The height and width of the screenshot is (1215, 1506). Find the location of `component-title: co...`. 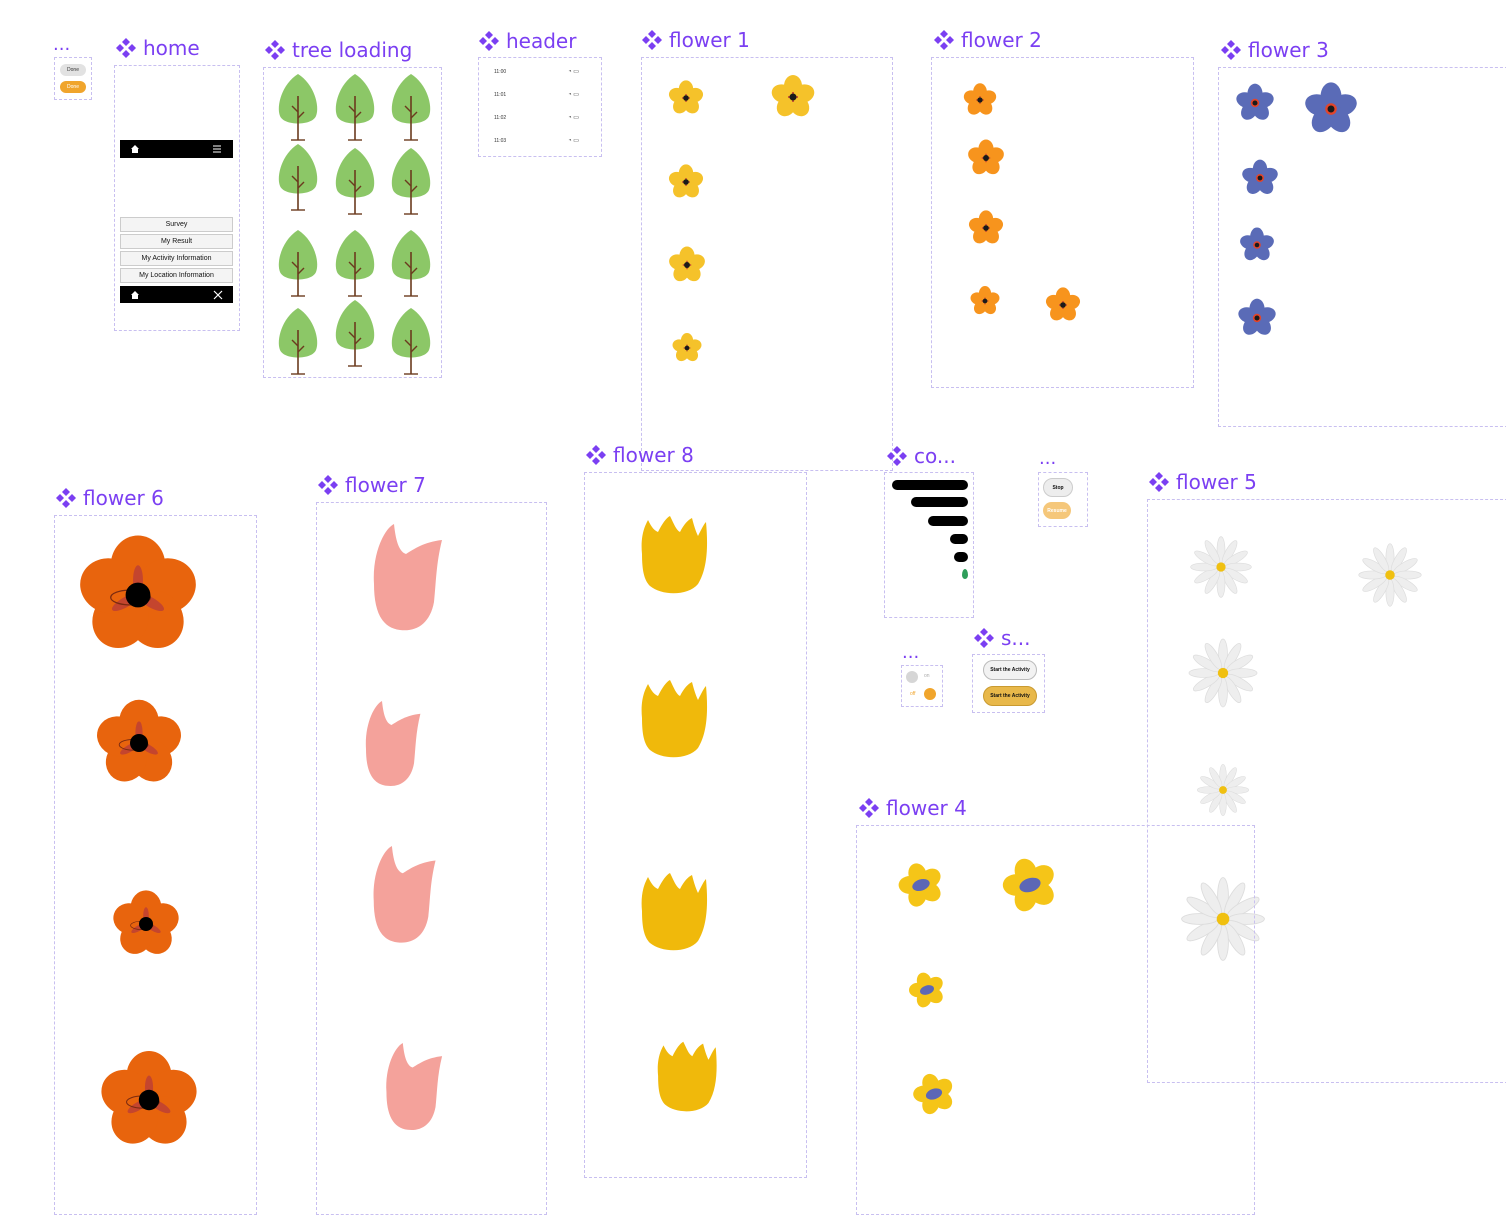

component-title: co... is located at coordinates (935, 456).